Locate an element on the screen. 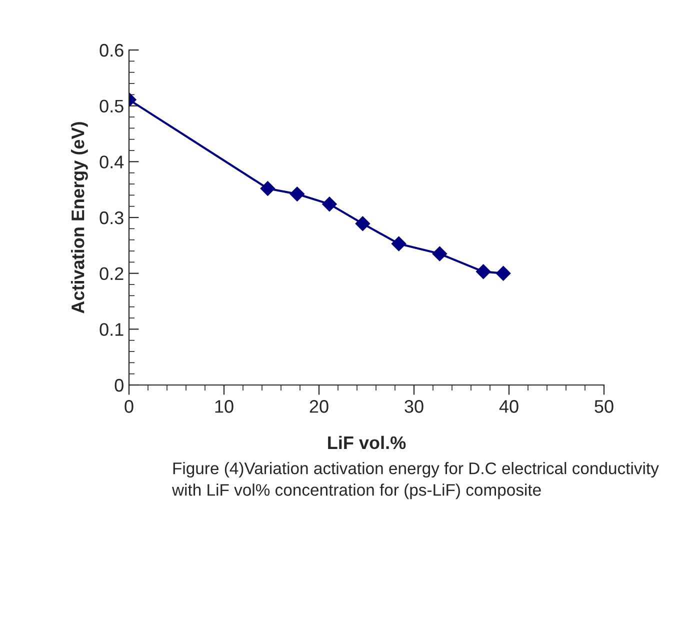  y-tick-label: 0.2 is located at coordinates (112, 273).